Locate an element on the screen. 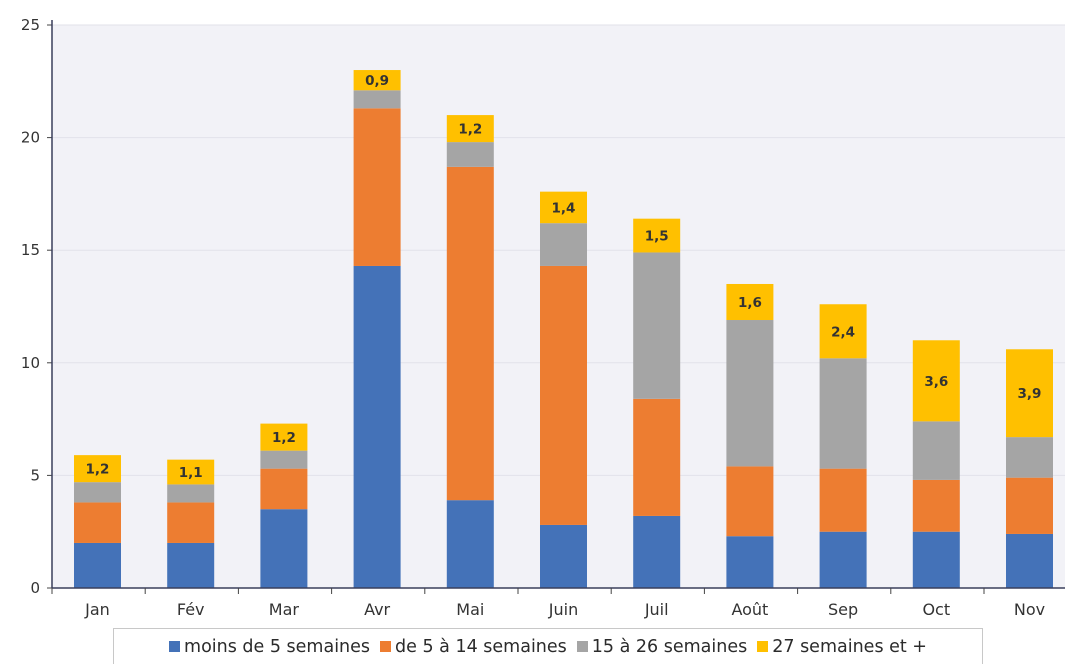 The height and width of the screenshot is (664, 1065). x-tick-label: Juil is located at coordinates (656, 609).